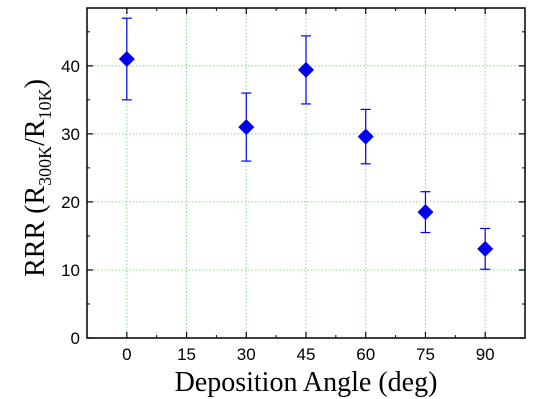 This screenshot has width=534, height=399. Describe the element at coordinates (35, 132) in the screenshot. I see `y-axis-title-mid: /R` at that location.